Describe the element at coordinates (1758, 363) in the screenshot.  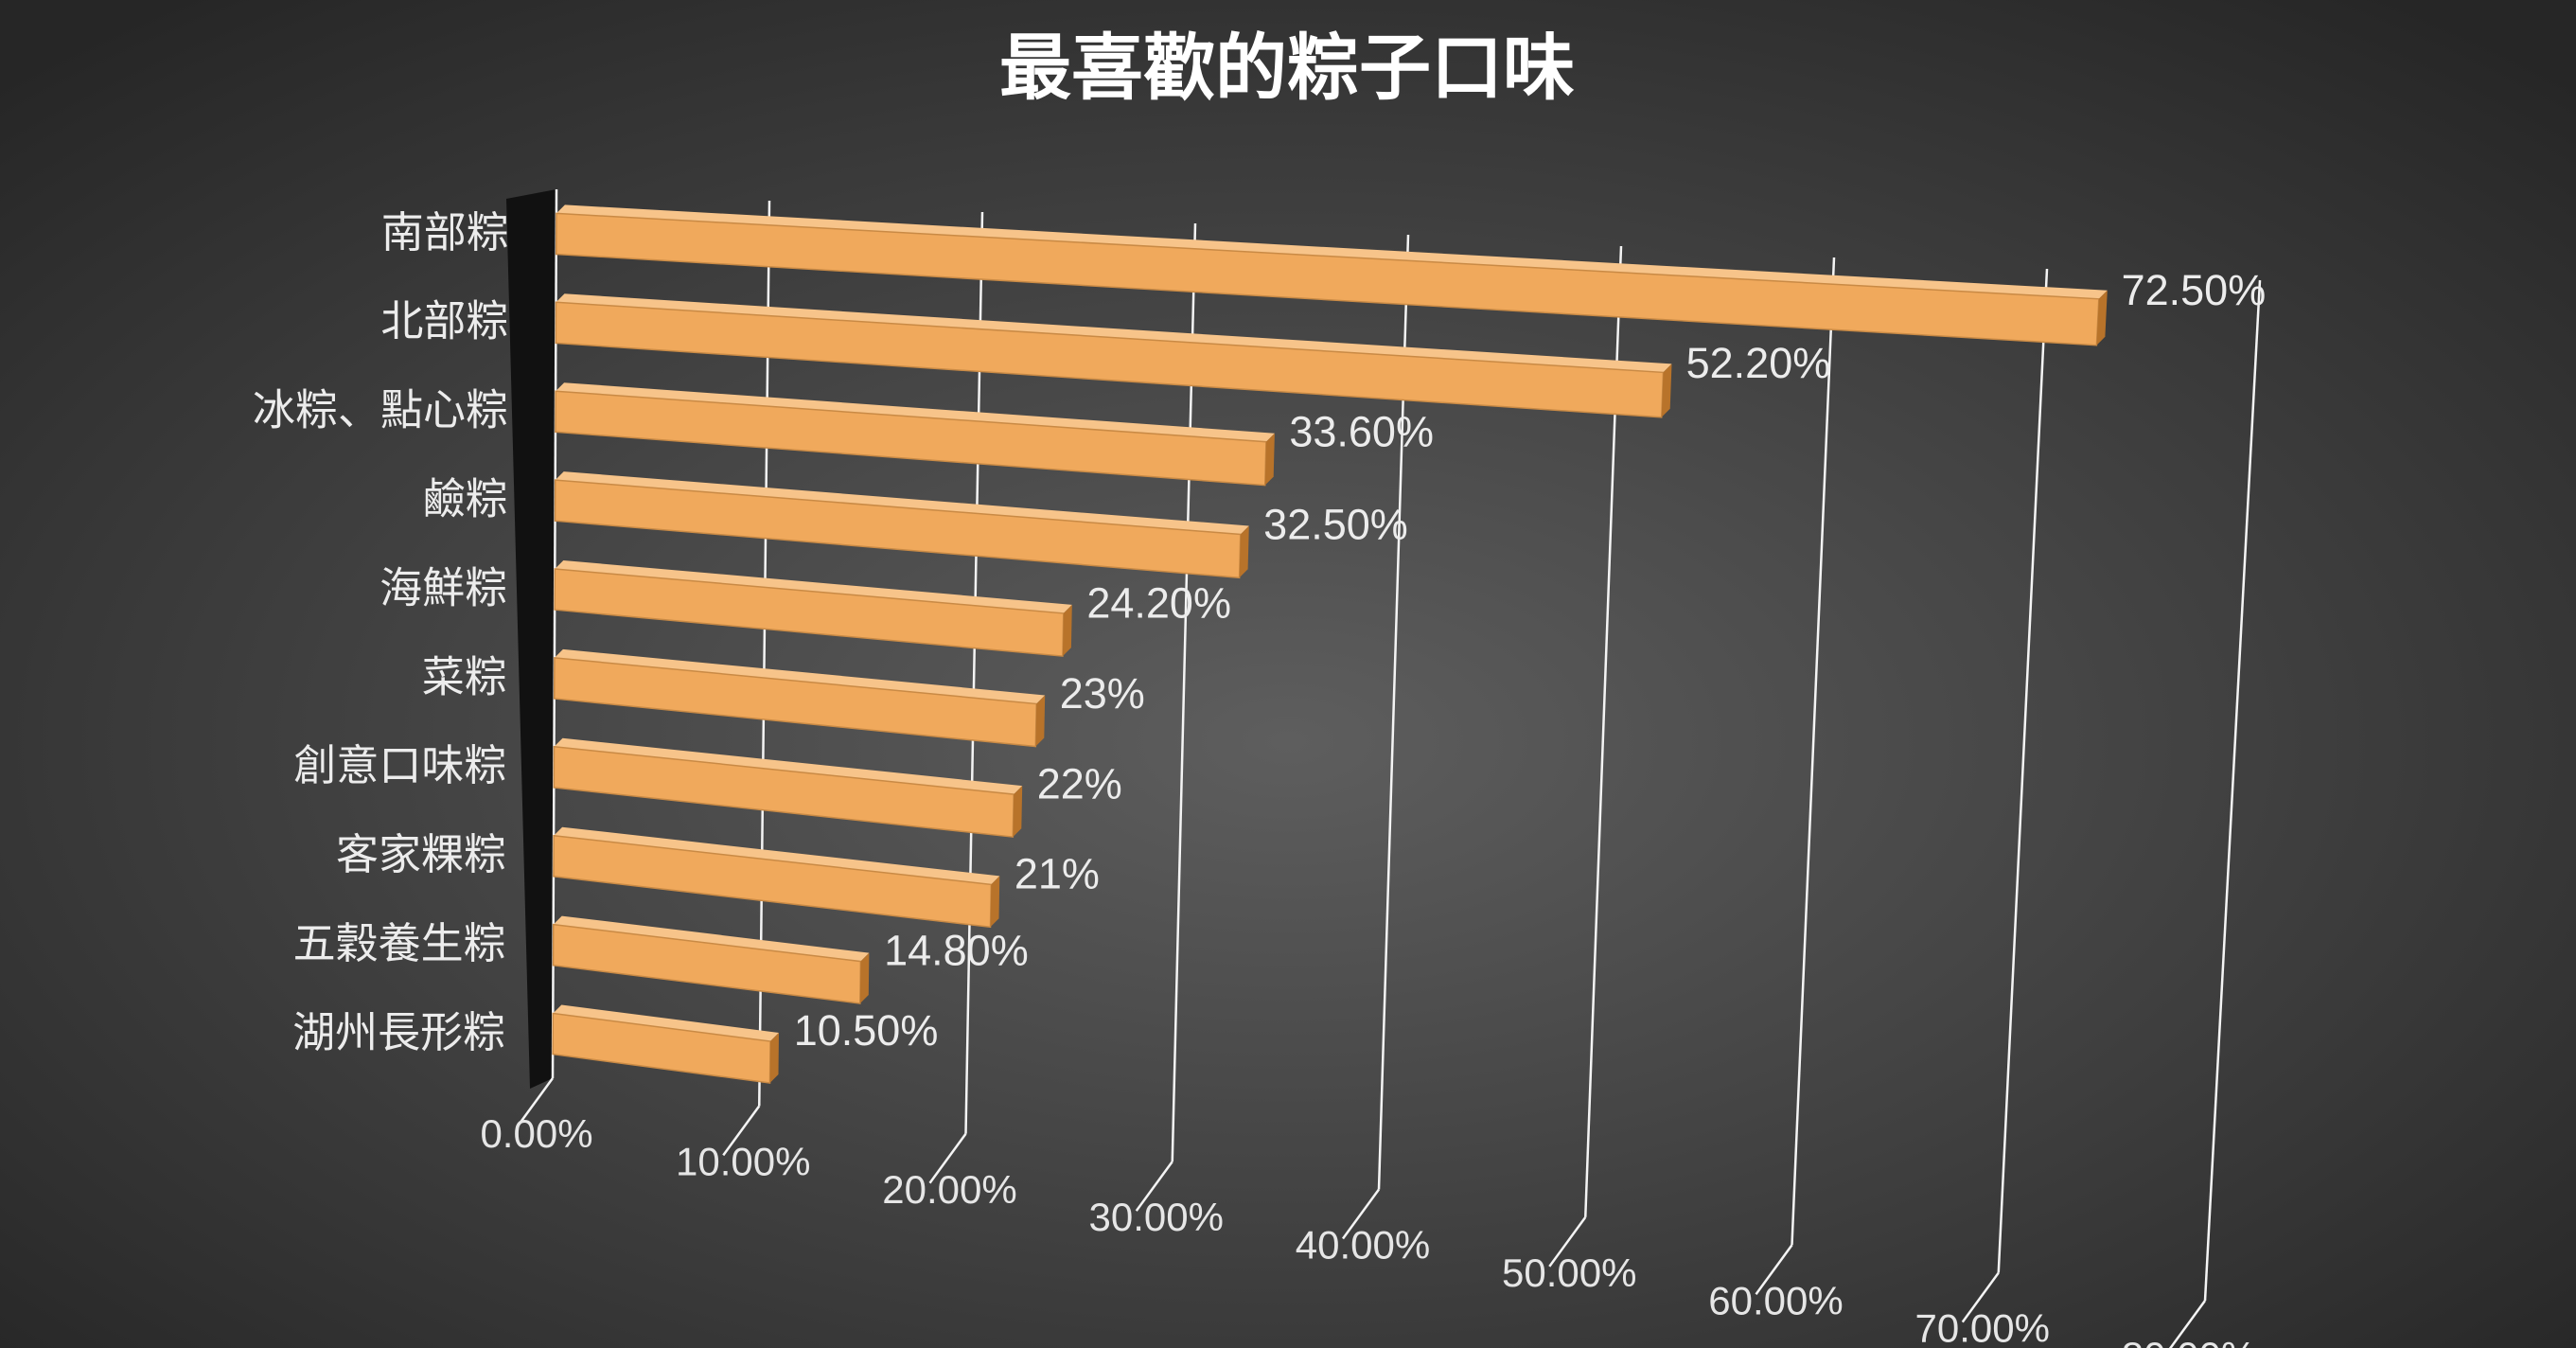
I see `value-label: 52.20%` at that location.